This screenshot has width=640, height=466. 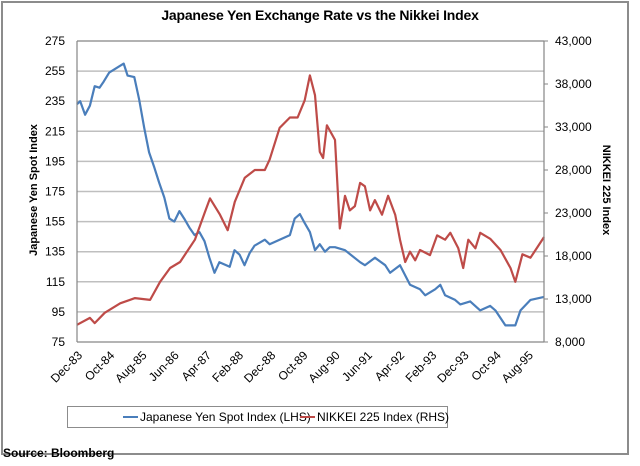 I want to click on x-tick-label: Oct-84, so click(x=100, y=366).